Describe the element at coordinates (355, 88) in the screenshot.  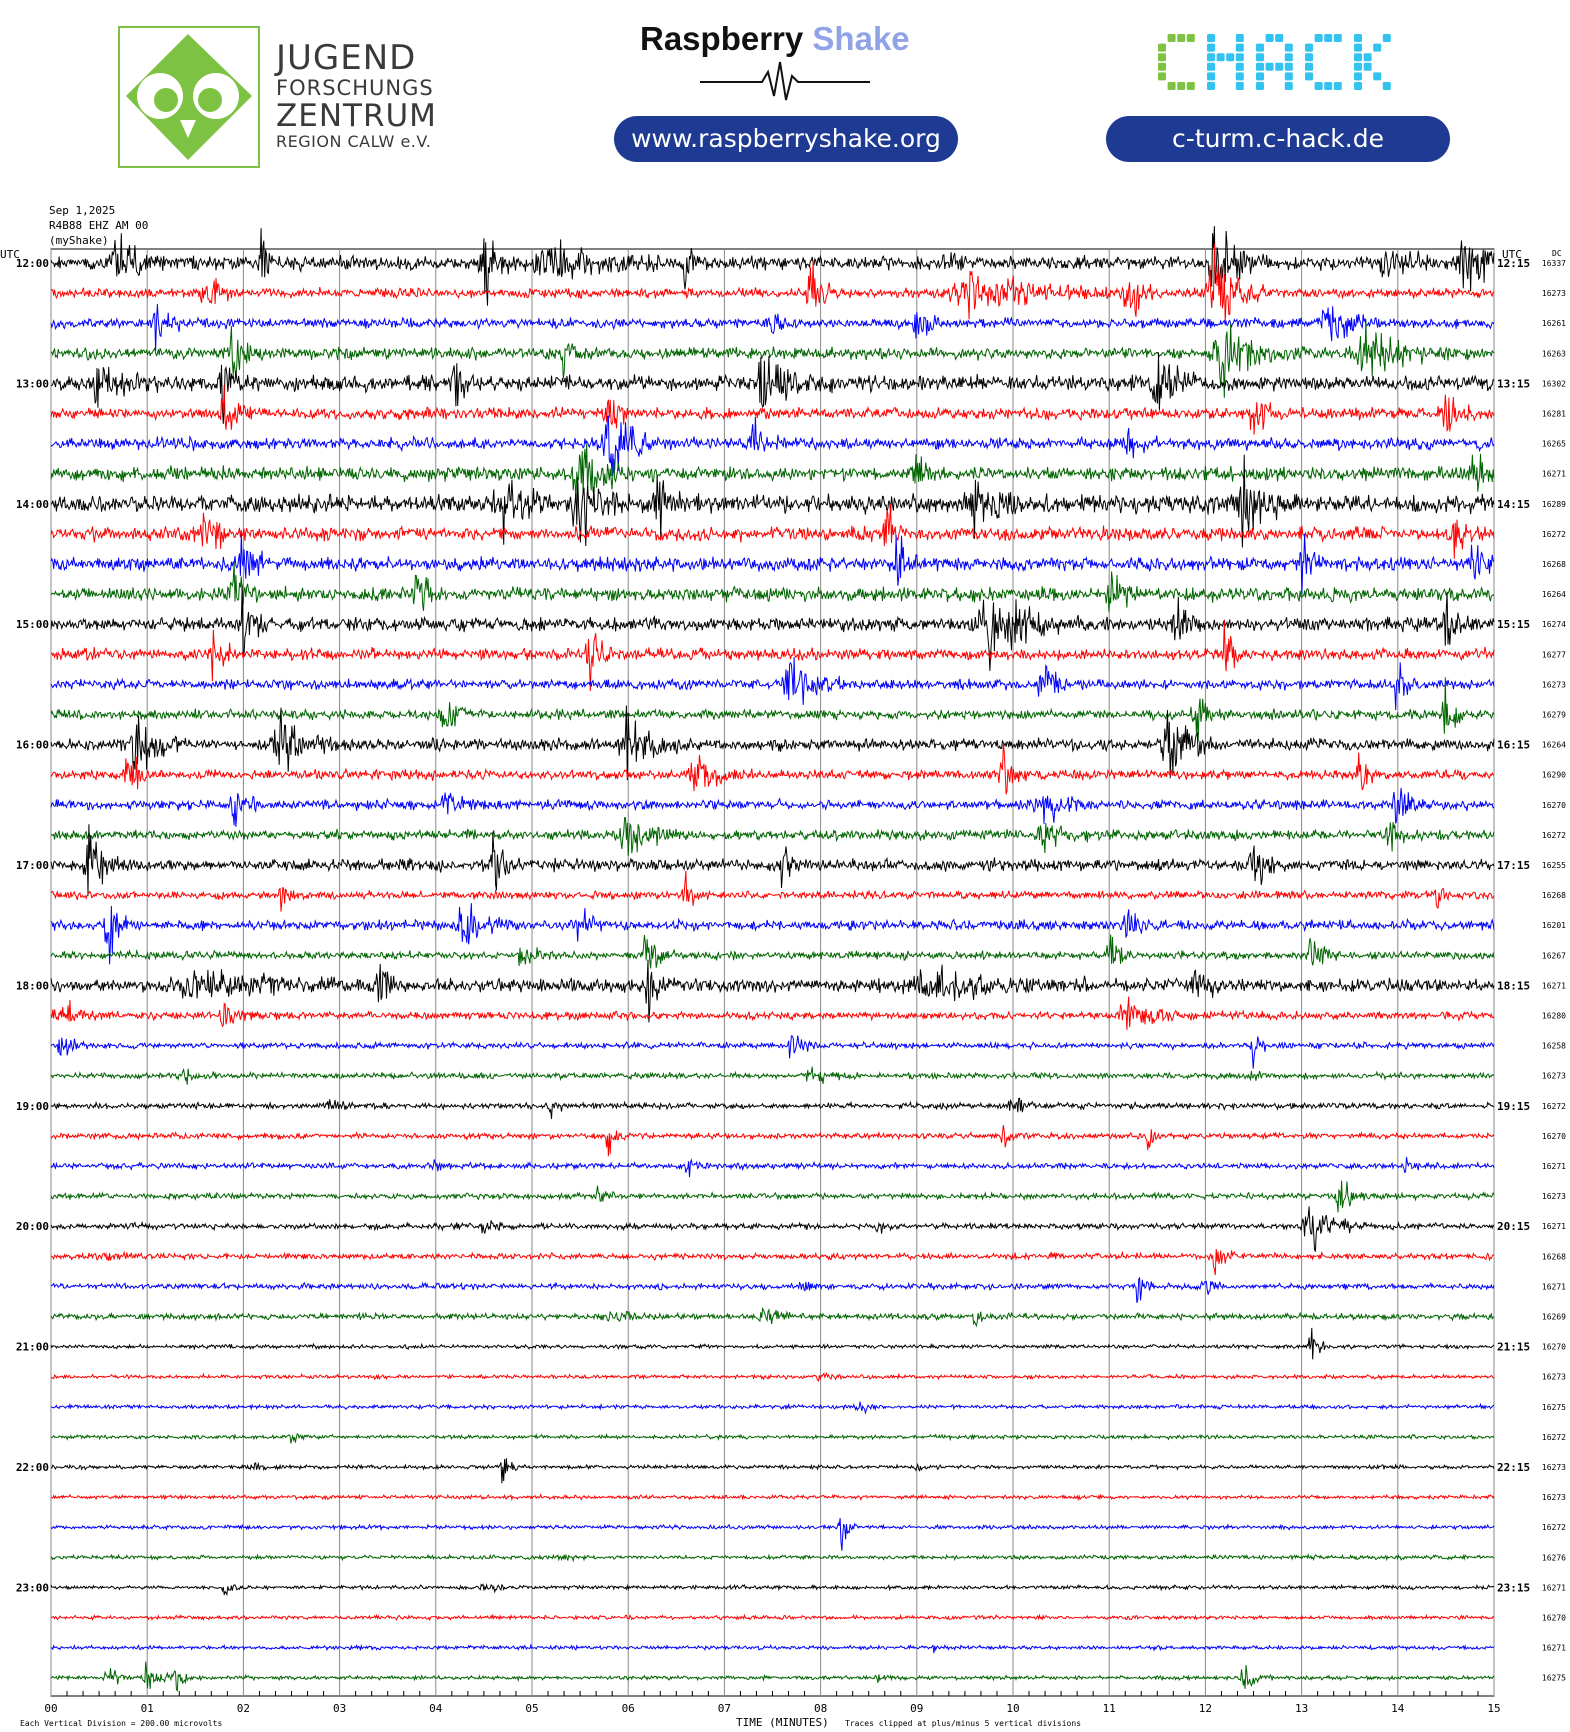
I see `jfz-line-2: FORSCHUNGS` at that location.